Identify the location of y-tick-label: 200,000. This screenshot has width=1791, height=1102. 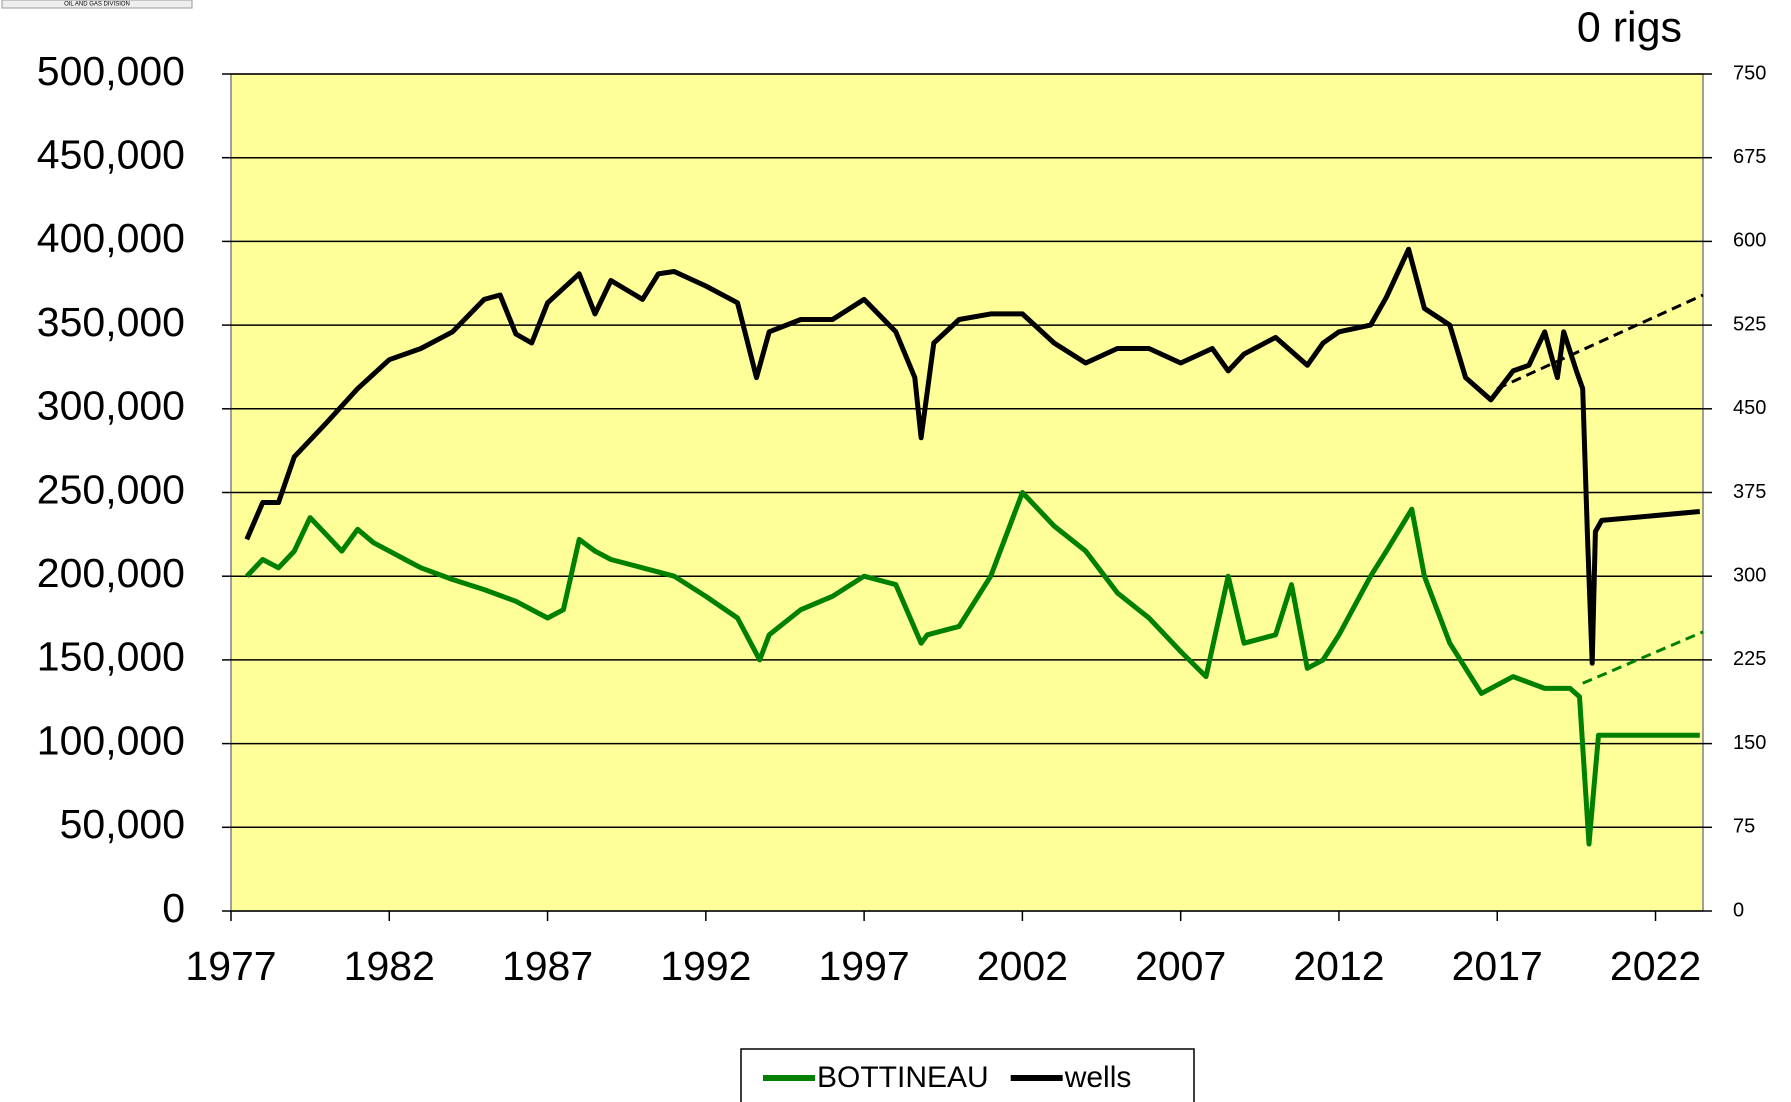
(111, 573).